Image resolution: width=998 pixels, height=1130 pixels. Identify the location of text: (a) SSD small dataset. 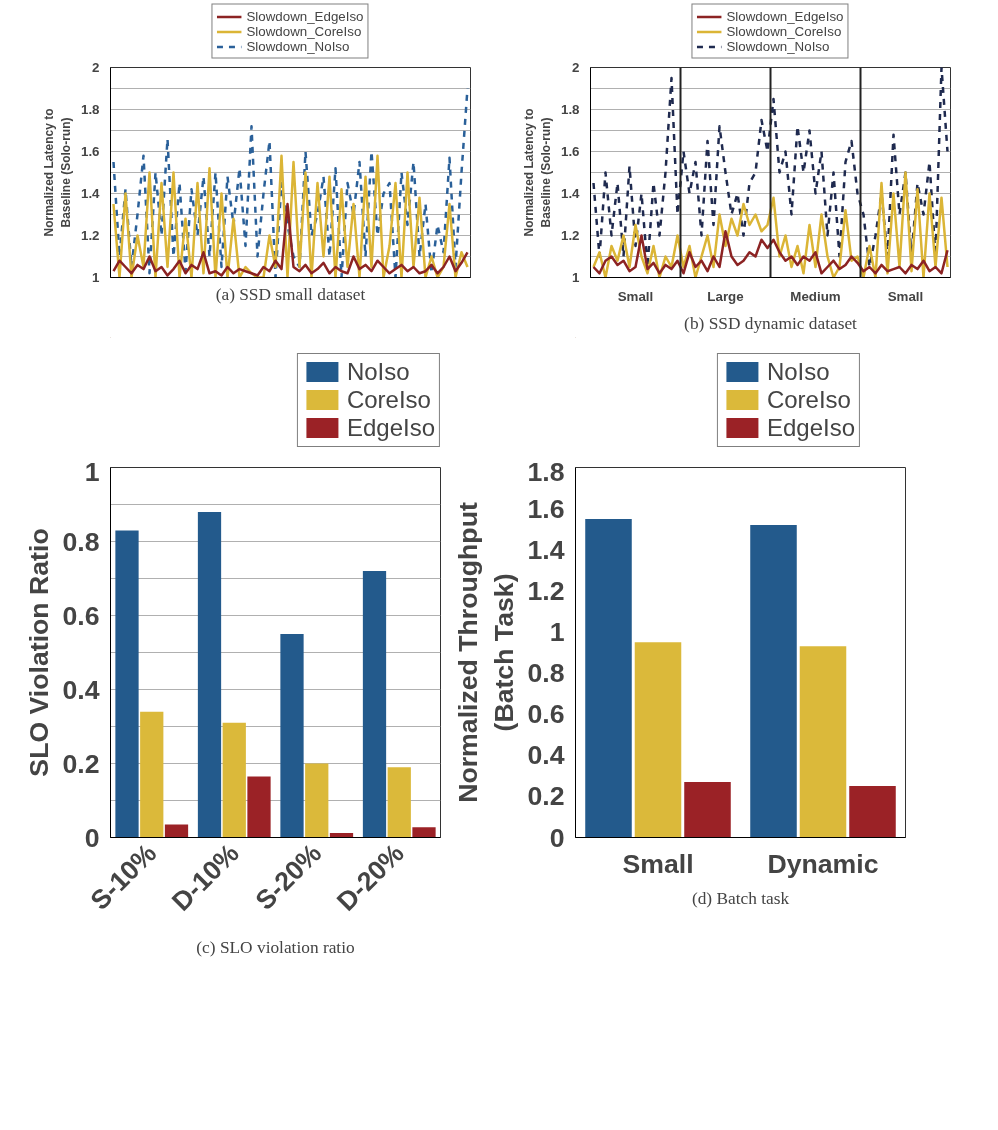
(290, 294).